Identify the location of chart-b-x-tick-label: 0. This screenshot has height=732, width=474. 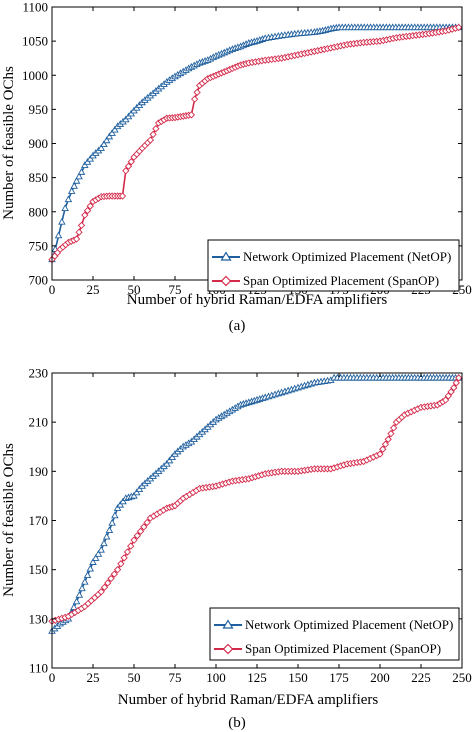
(52, 677).